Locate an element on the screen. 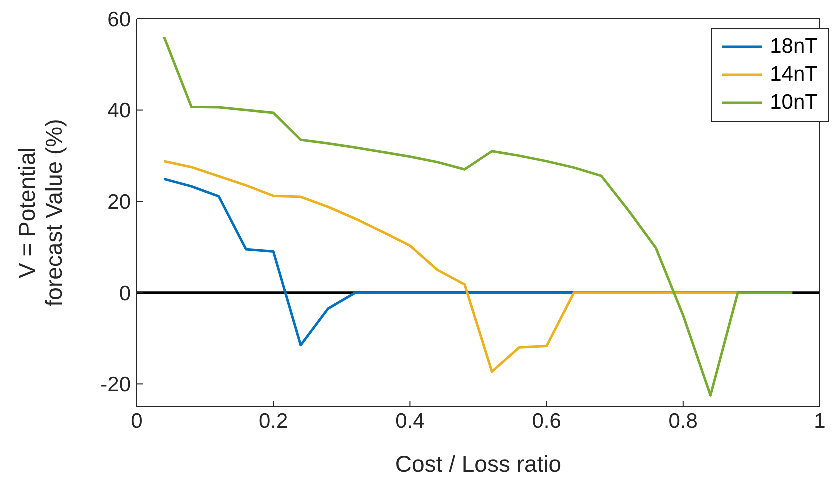 The height and width of the screenshot is (488, 839). x-axis-title: Cost / Loss ratio is located at coordinates (478, 464).